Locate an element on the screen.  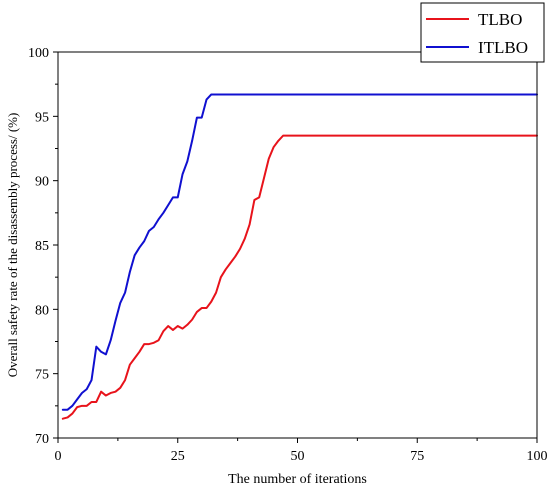
y-tick-label: 80 is located at coordinates (42, 310).